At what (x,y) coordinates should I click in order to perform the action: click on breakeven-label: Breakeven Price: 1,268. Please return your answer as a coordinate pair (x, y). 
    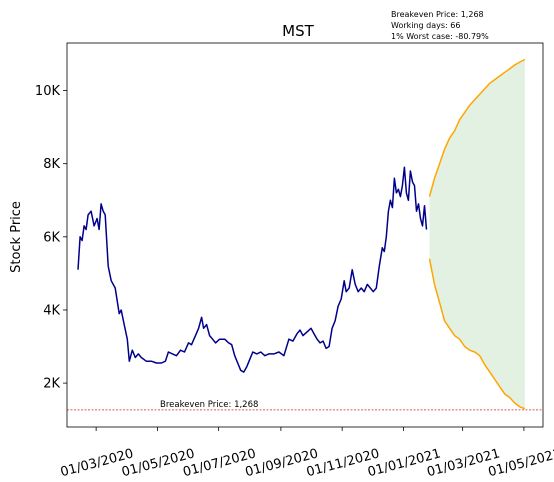
    Looking at the image, I should click on (209, 405).